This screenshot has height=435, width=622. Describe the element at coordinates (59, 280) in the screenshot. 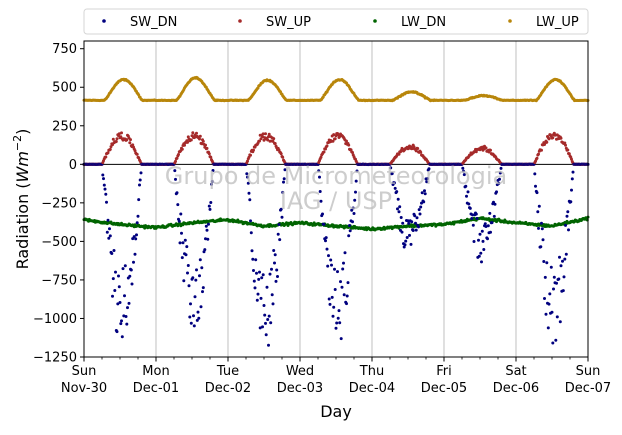

I see `y-tick-label: −750` at that location.